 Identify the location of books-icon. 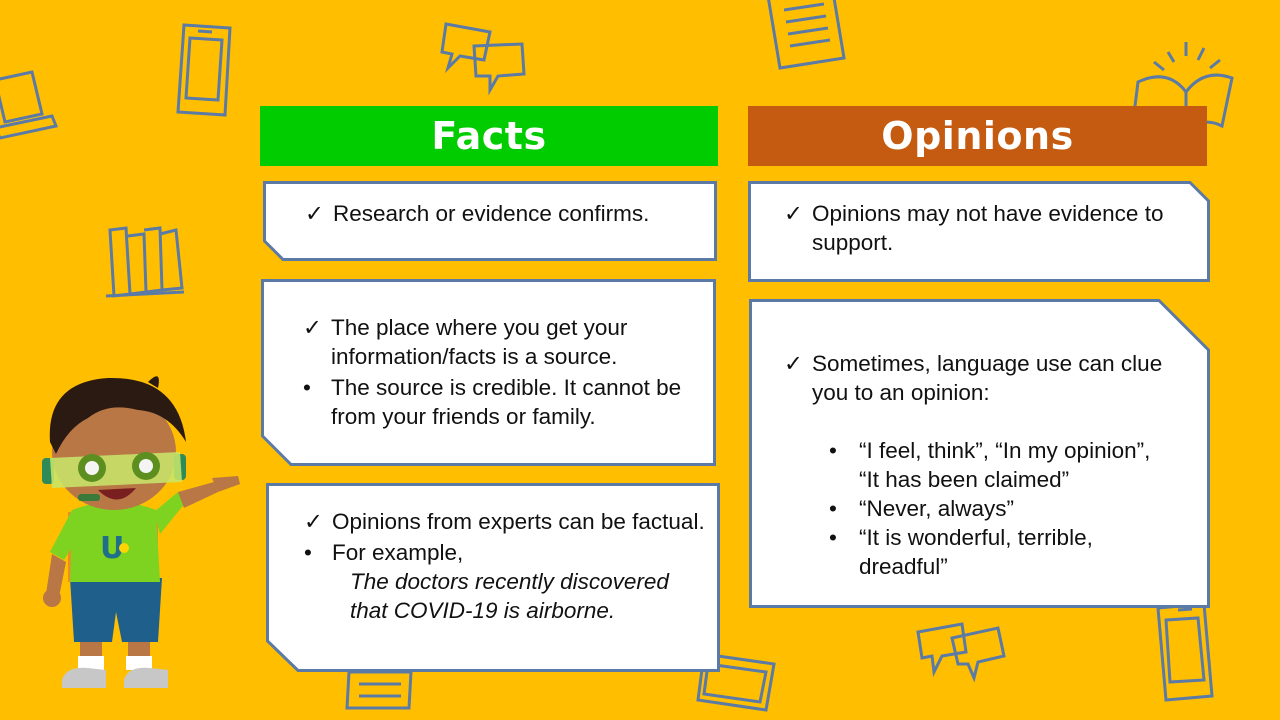
(145, 261).